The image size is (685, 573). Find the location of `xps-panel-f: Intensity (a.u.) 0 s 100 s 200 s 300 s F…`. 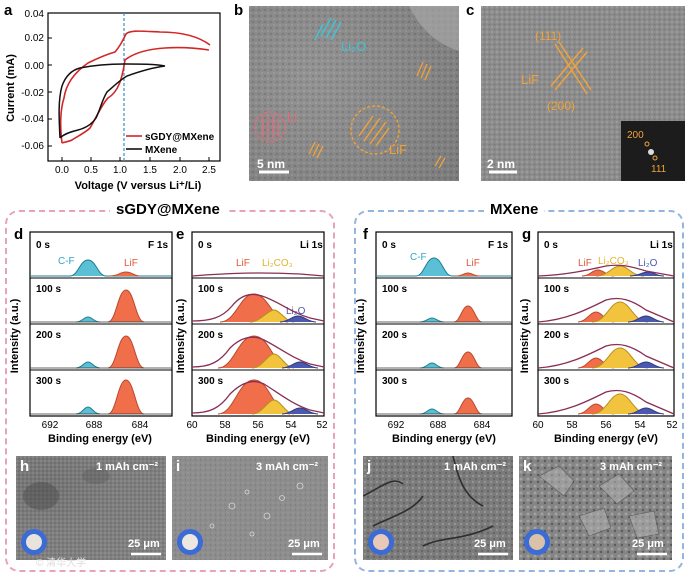

xps-panel-f: Intensity (a.u.) 0 s 100 s 200 s 300 s F… is located at coordinates (434, 338).